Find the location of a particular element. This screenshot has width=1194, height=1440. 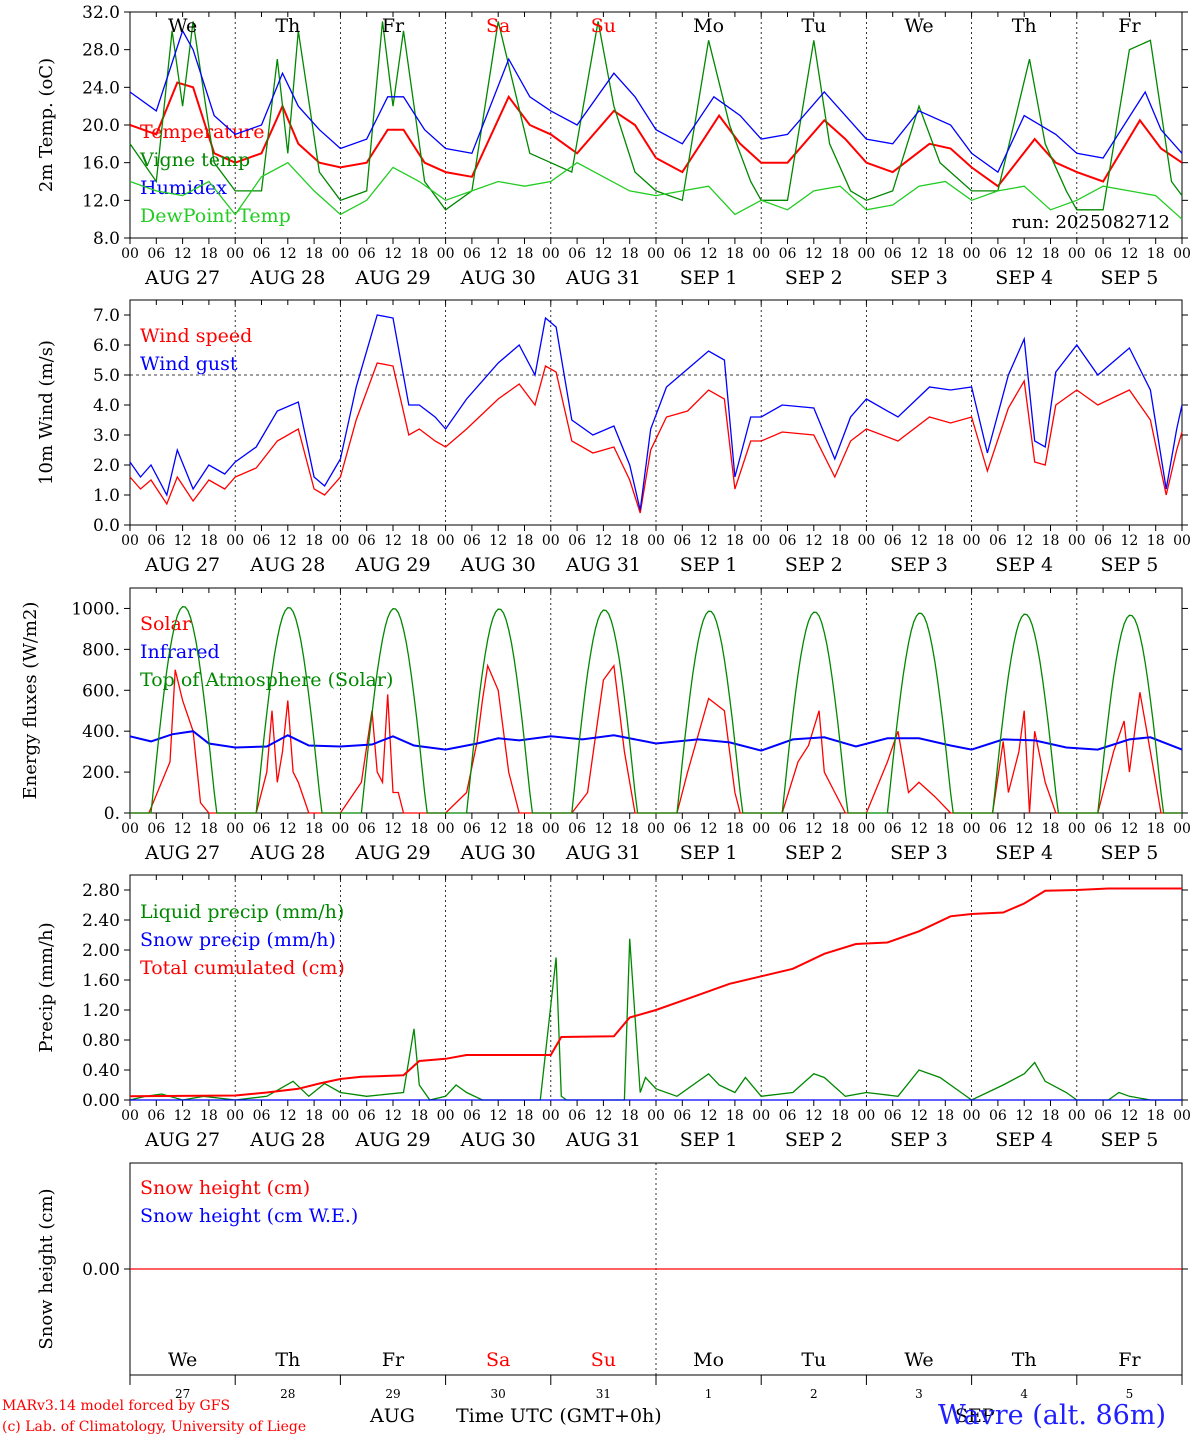

series-line-toa is located at coordinates (656, 710).